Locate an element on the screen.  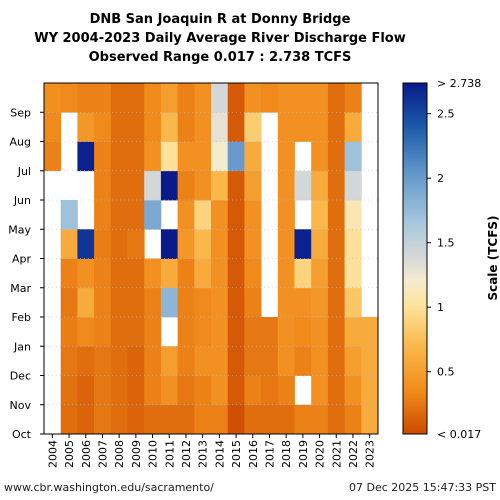
y-tick-label: Sep is located at coordinates (20, 112).